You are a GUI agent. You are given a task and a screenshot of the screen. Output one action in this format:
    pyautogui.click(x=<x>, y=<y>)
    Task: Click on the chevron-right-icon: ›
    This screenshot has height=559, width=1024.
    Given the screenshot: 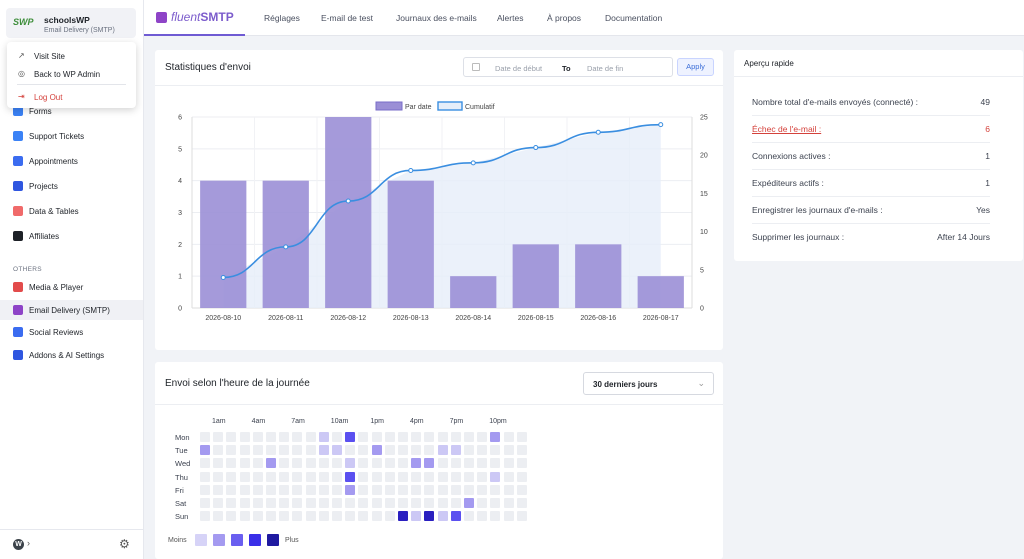 What is the action you would take?
    pyautogui.click(x=28, y=543)
    